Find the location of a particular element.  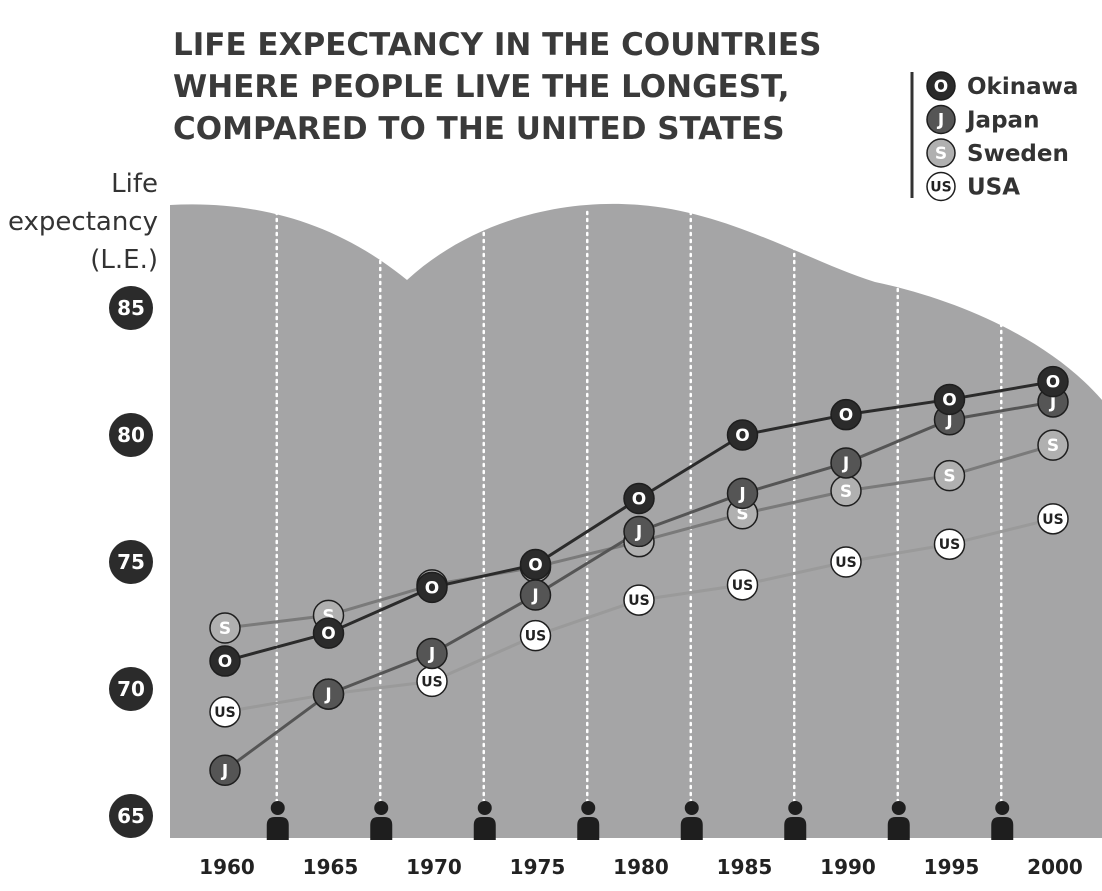

x-tick-label: 1975 is located at coordinates (538, 867).